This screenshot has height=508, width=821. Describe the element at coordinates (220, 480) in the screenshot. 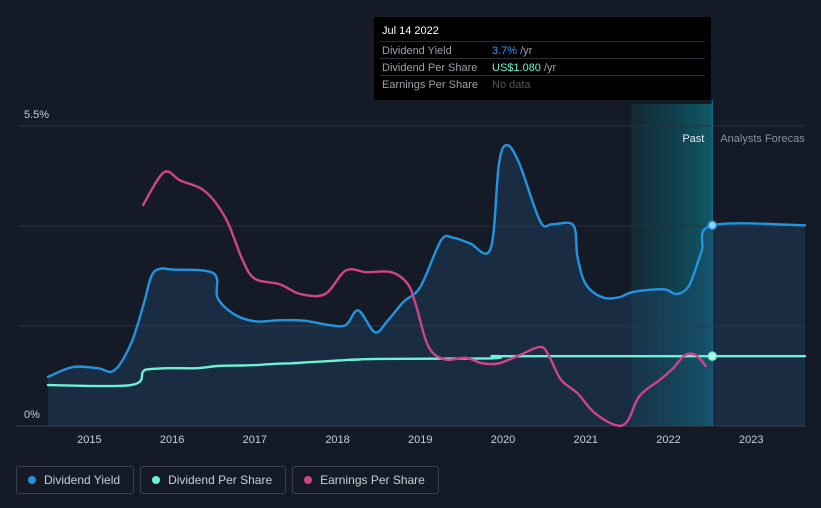

I see `legend-label: Dividend Per Share` at that location.